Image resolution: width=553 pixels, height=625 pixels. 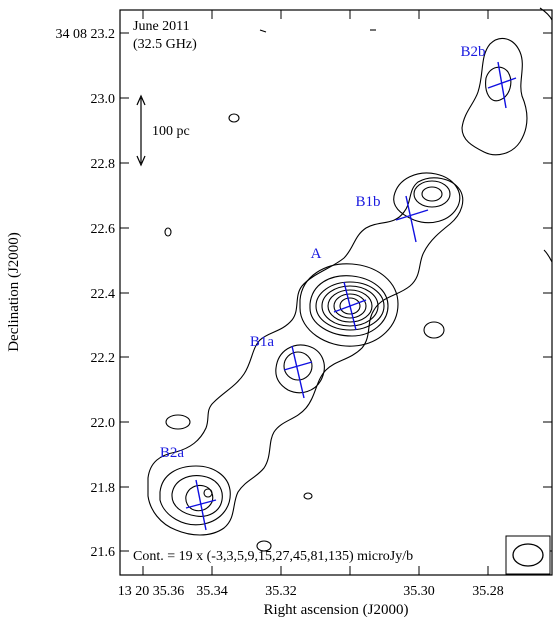 I want to click on y-tick-label: 22.8, so click(x=103, y=164).